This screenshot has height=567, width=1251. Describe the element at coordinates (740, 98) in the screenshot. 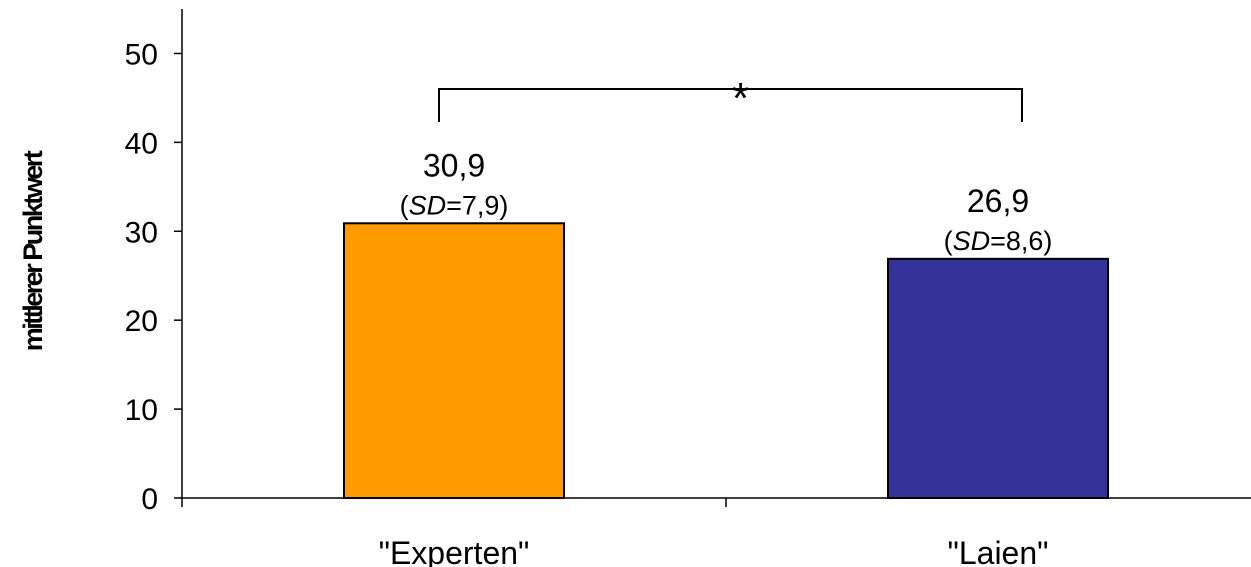

I see `significance-star: *` at that location.